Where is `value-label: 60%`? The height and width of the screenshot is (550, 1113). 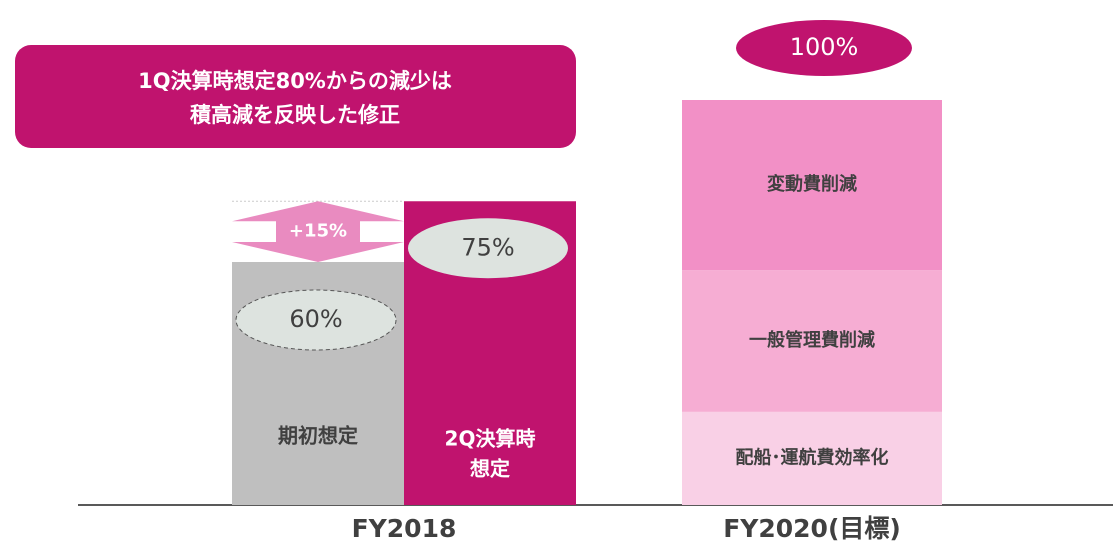
value-label: 60% is located at coordinates (315, 319).